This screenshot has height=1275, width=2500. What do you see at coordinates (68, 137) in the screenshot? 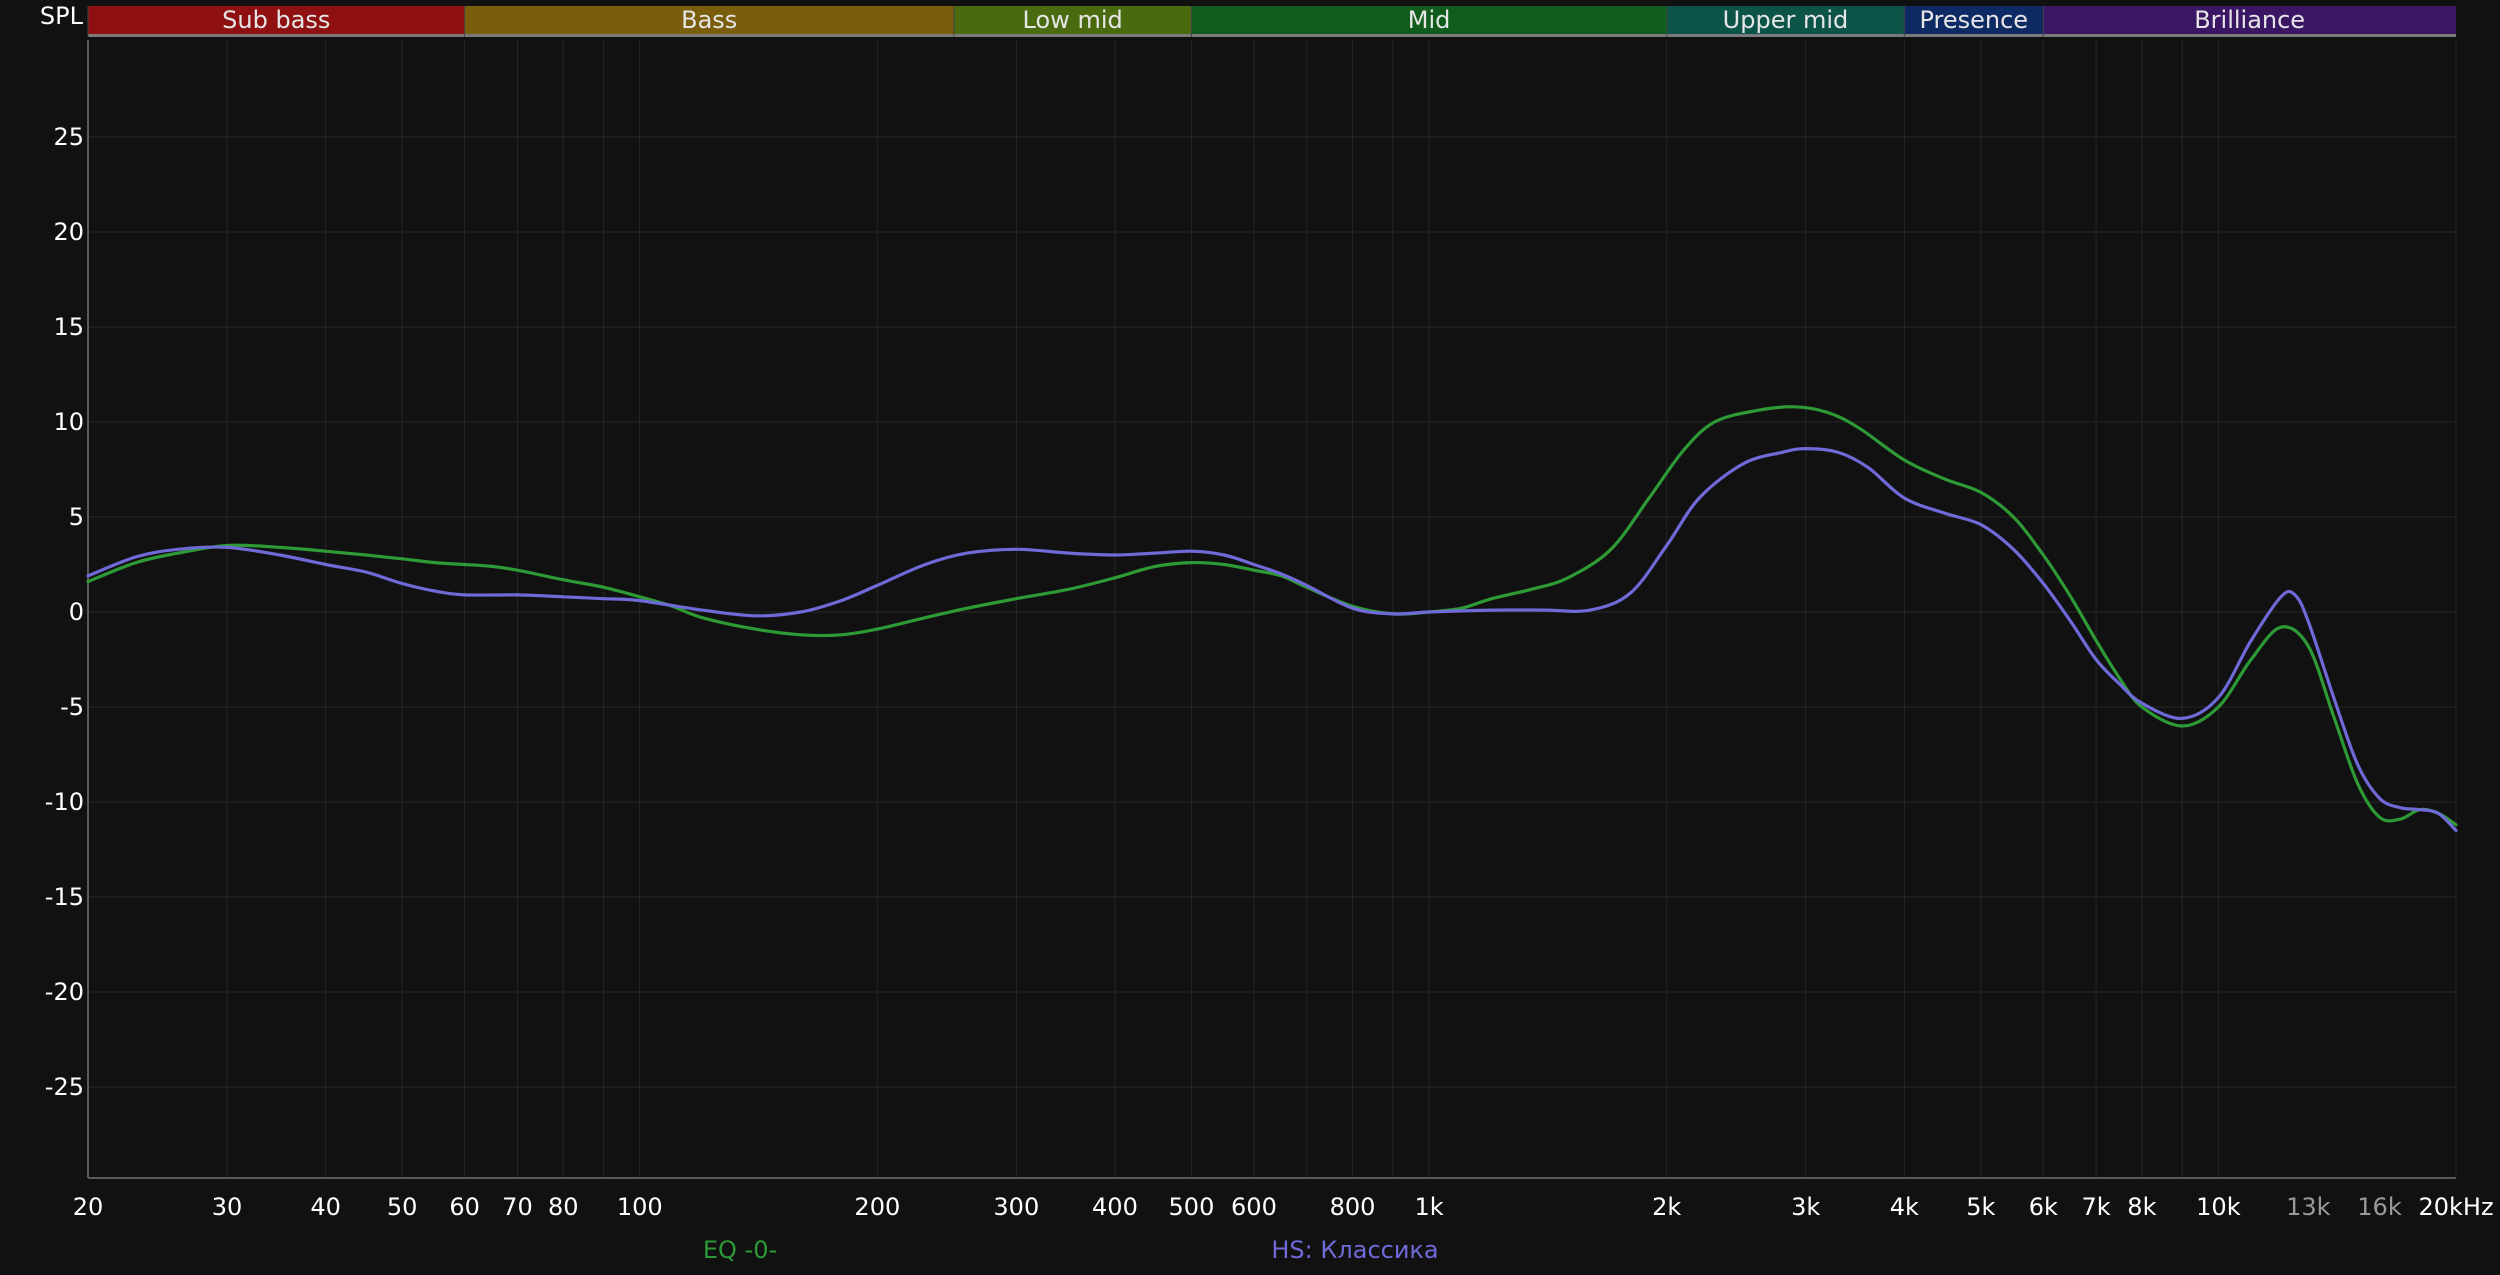
I see `y-tick-label: 25` at bounding box center [68, 137].